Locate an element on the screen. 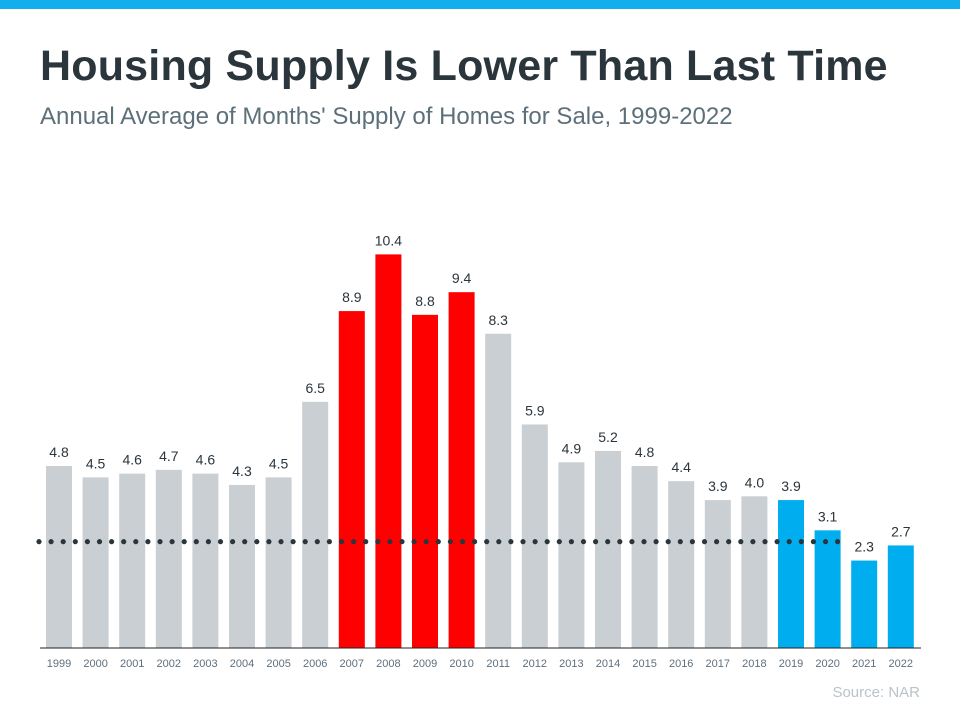 The image size is (960, 720). data-label-2022: 2.7 is located at coordinates (901, 531).